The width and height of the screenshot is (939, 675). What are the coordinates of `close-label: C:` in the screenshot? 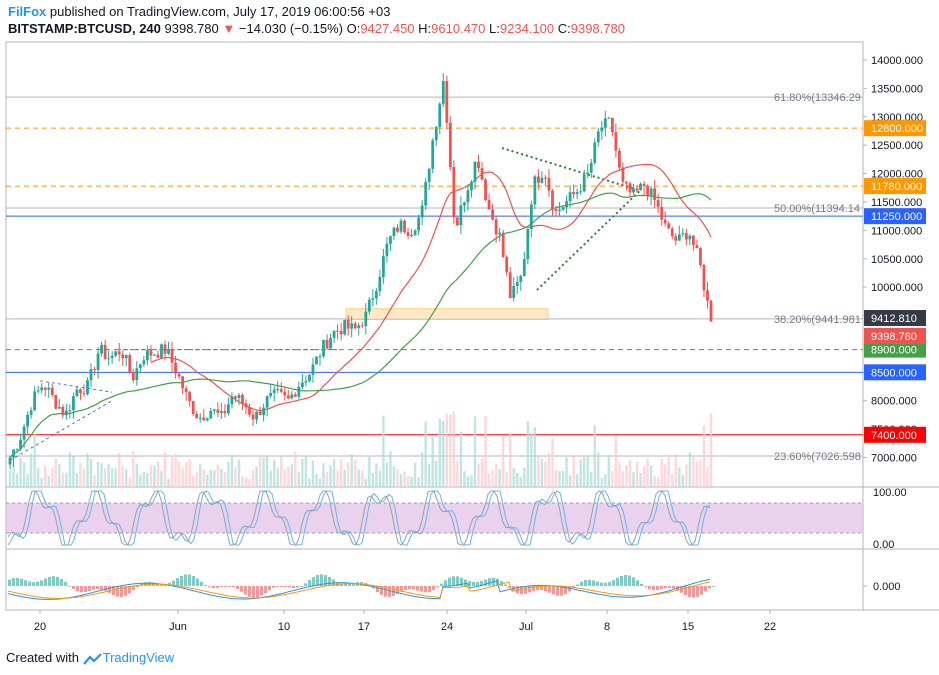 It's located at (564, 28).